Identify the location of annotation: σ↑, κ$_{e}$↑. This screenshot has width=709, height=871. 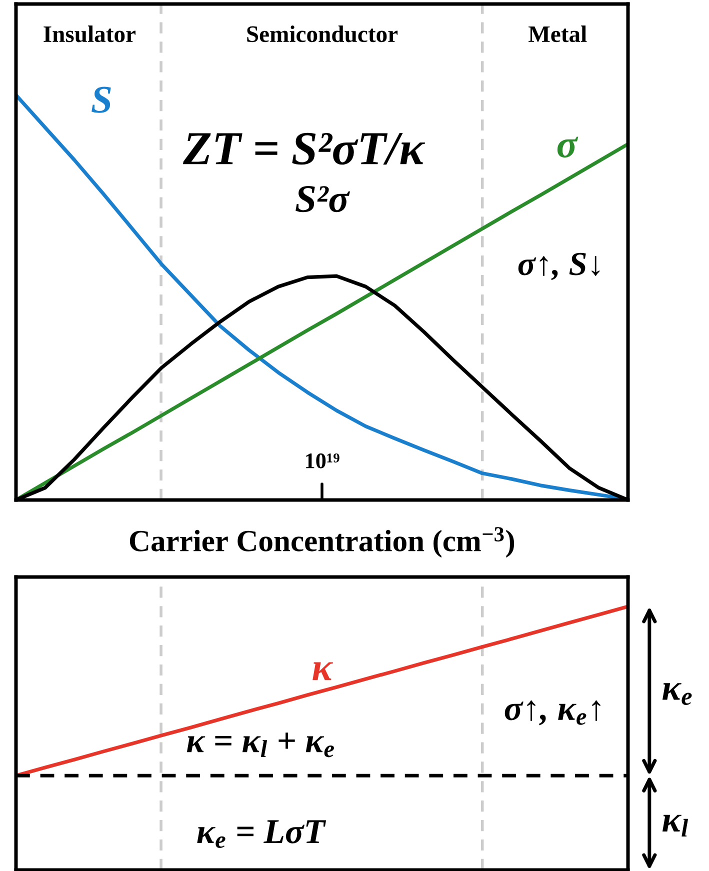
(552, 713).